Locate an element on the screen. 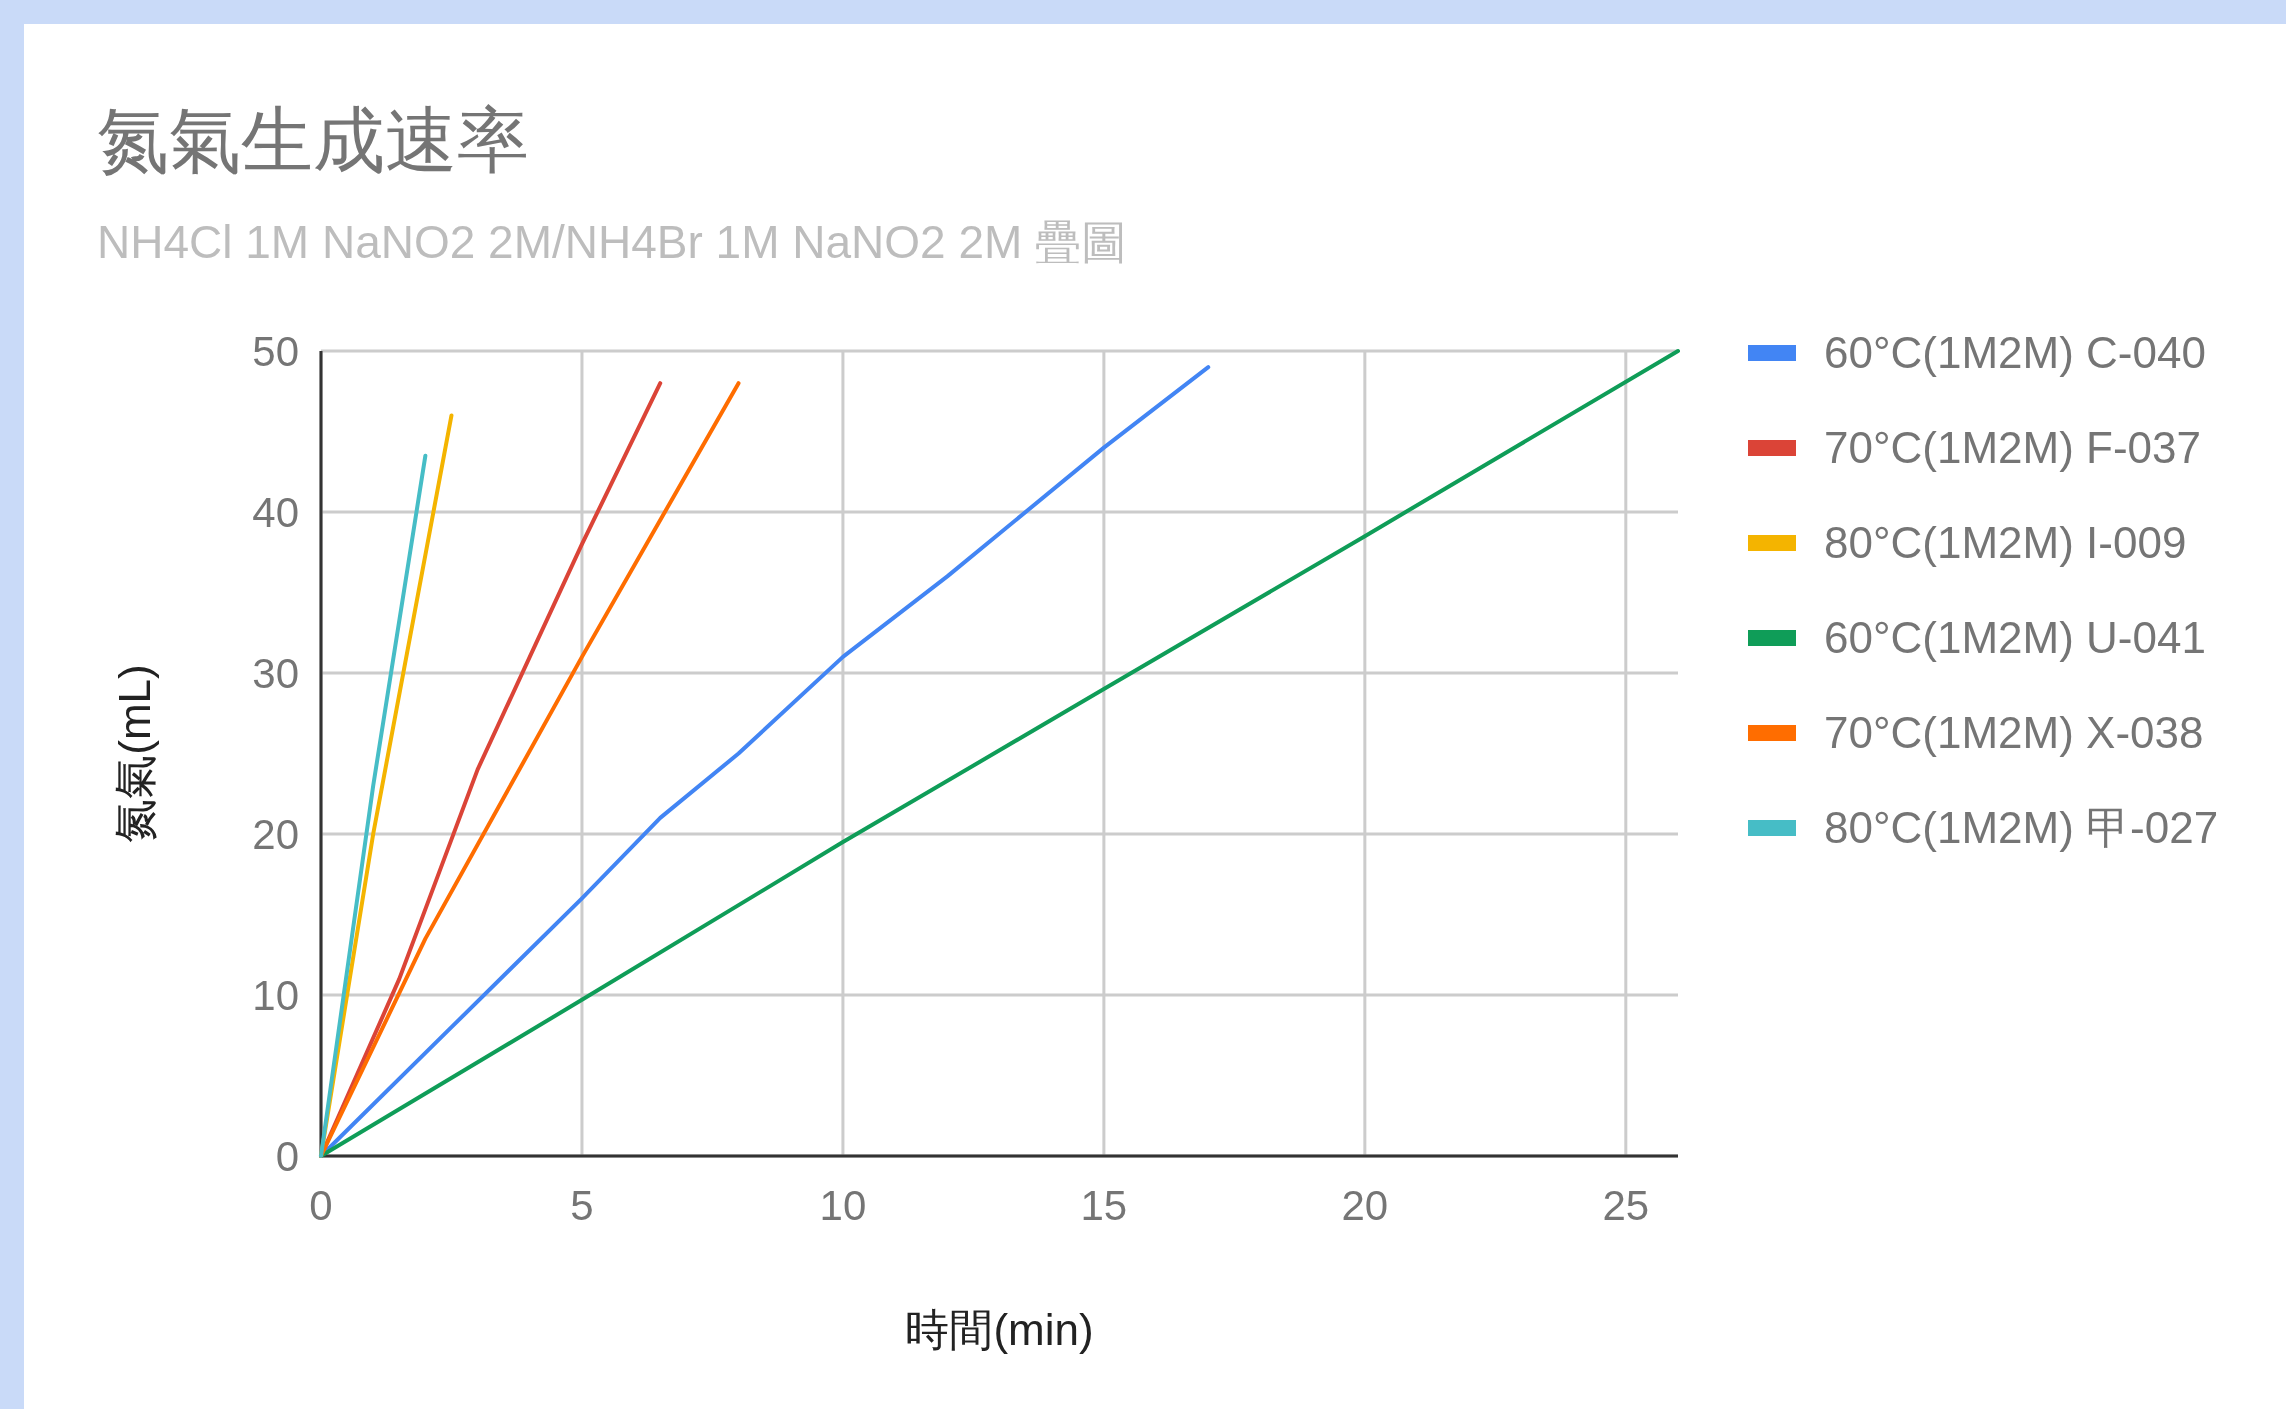  x-tick-label: 10 is located at coordinates (843, 1205).